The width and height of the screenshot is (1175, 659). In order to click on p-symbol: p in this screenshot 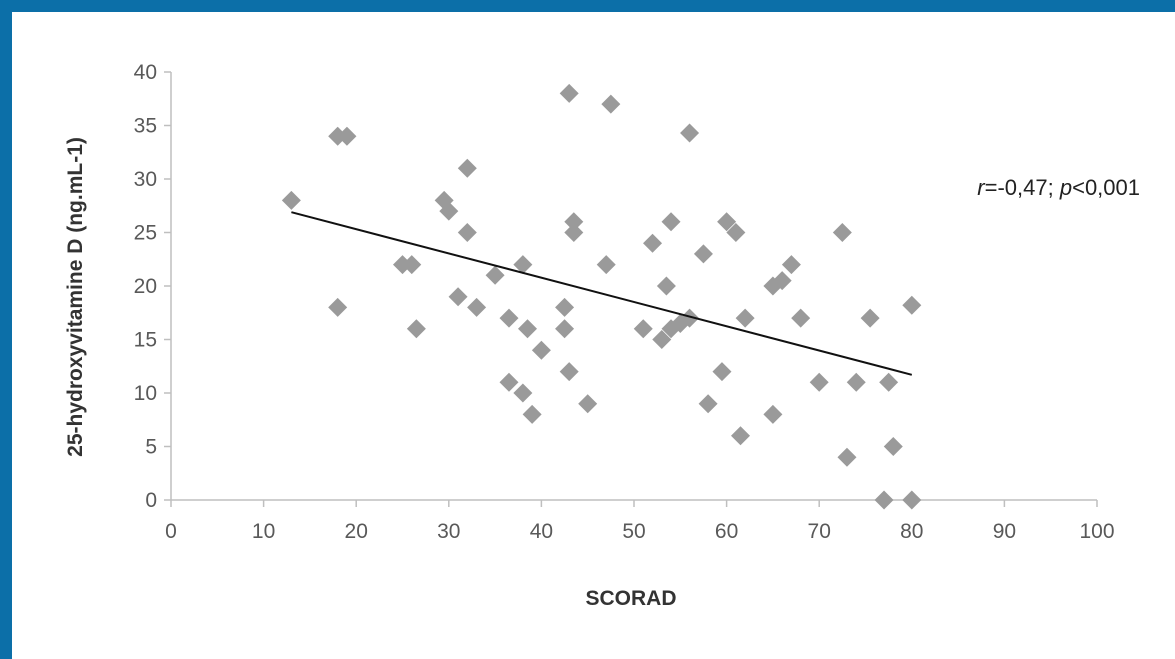, I will do `click(1065, 187)`.